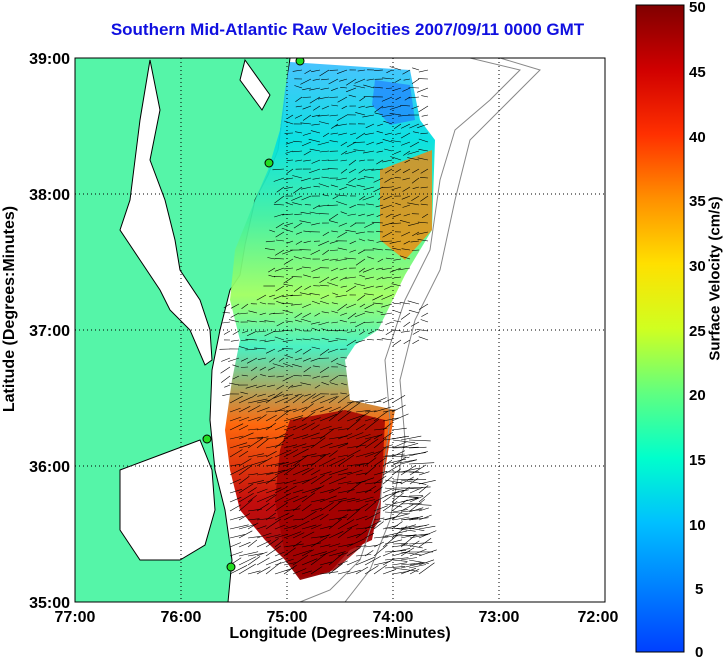 The image size is (724, 659). Describe the element at coordinates (697, 525) in the screenshot. I see `colorbar-tick: 10` at that location.